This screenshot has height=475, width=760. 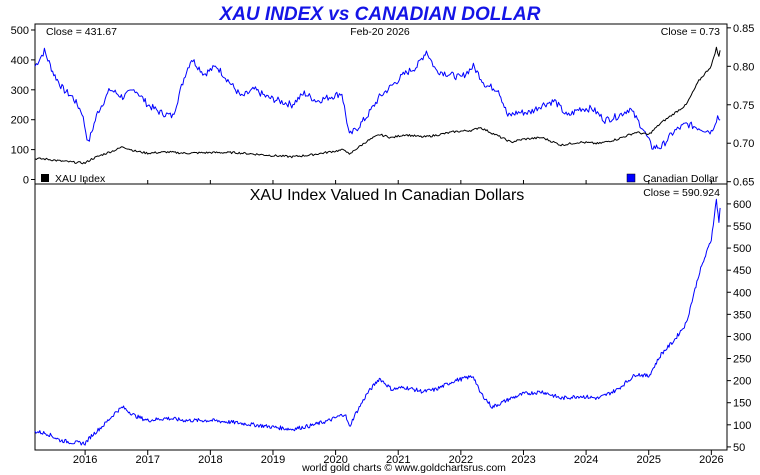 What do you see at coordinates (681, 179) in the screenshot?
I see `legend-label-cad: Canadian Dollar` at bounding box center [681, 179].